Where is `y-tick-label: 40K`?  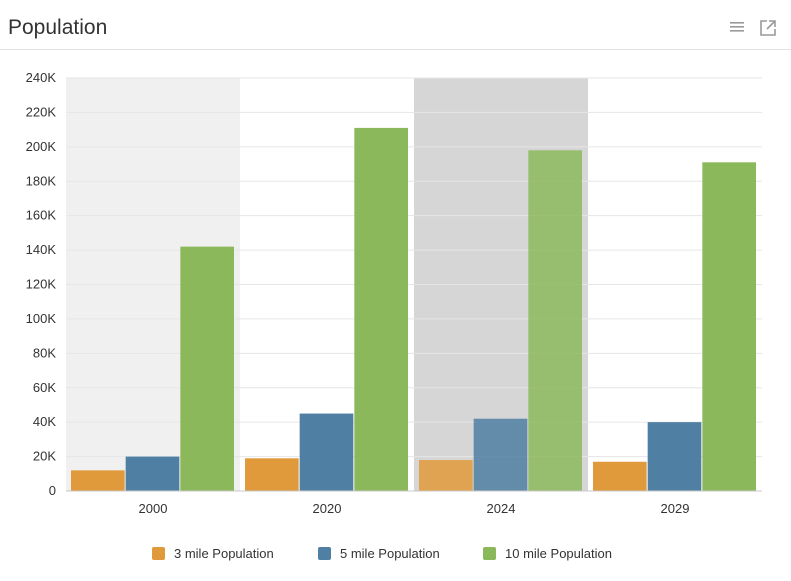
y-tick-label: 40K is located at coordinates (44, 421).